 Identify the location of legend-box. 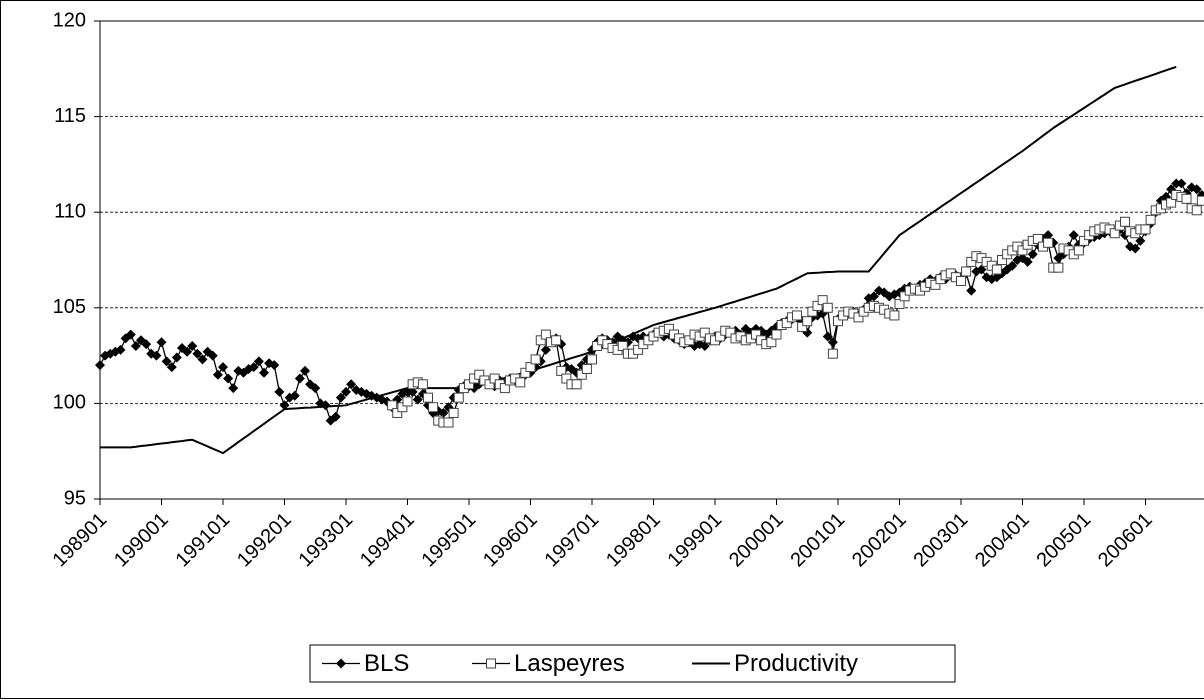
(632, 663).